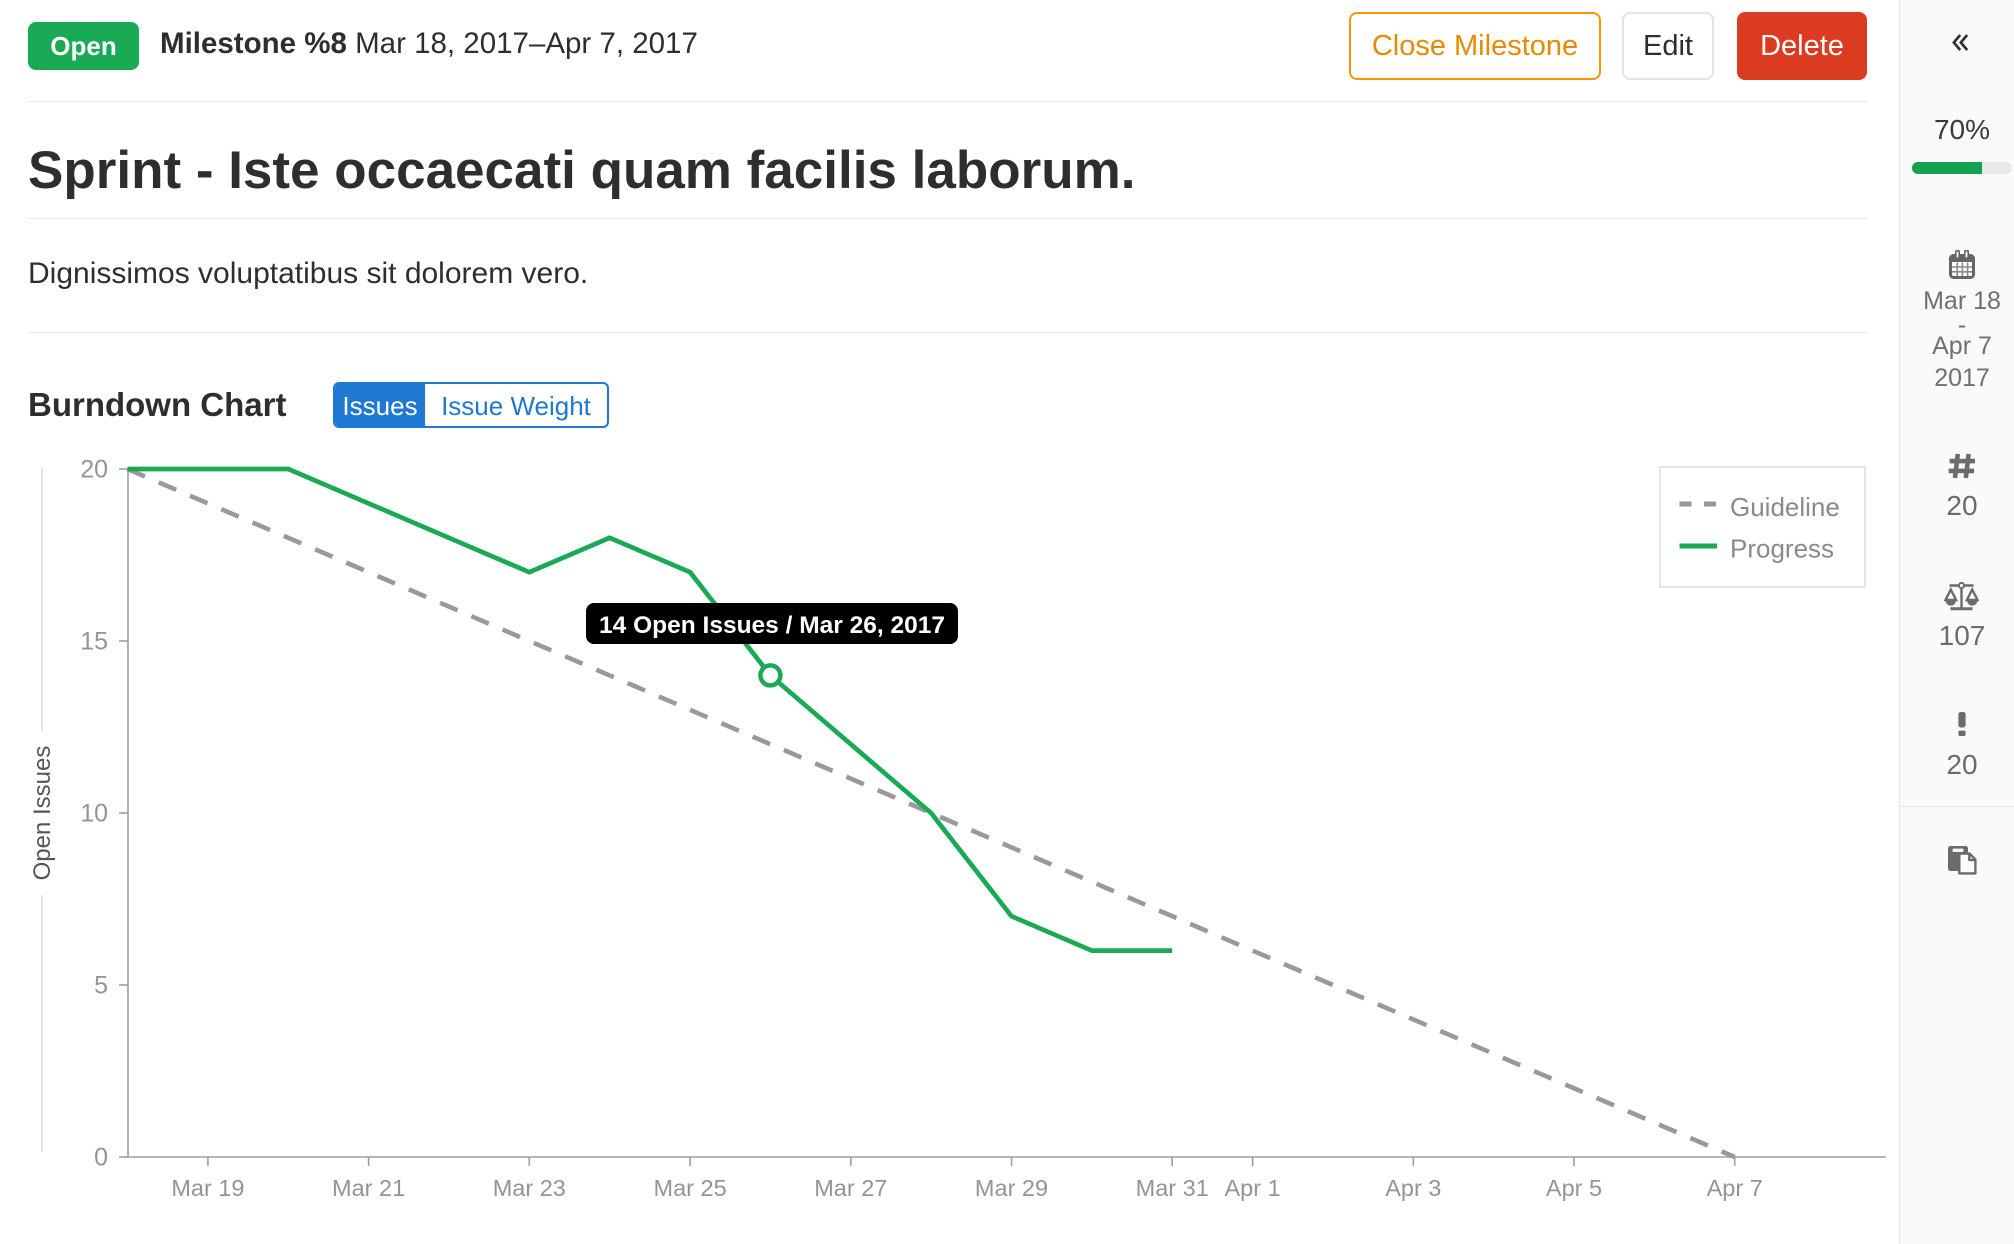 This screenshot has height=1244, width=2014. I want to click on svg-text: Mar 31, so click(1172, 1188).